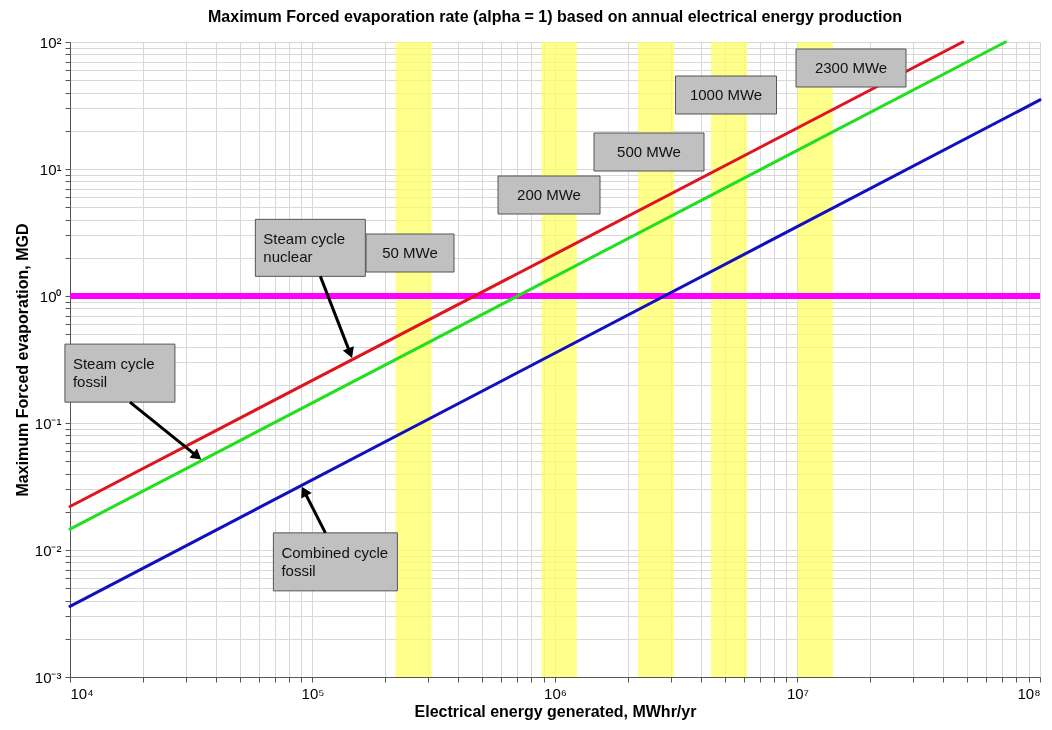 The image size is (1052, 730). What do you see at coordinates (304, 247) in the screenshot?
I see `annotation: Steam cycle nuclear` at bounding box center [304, 247].